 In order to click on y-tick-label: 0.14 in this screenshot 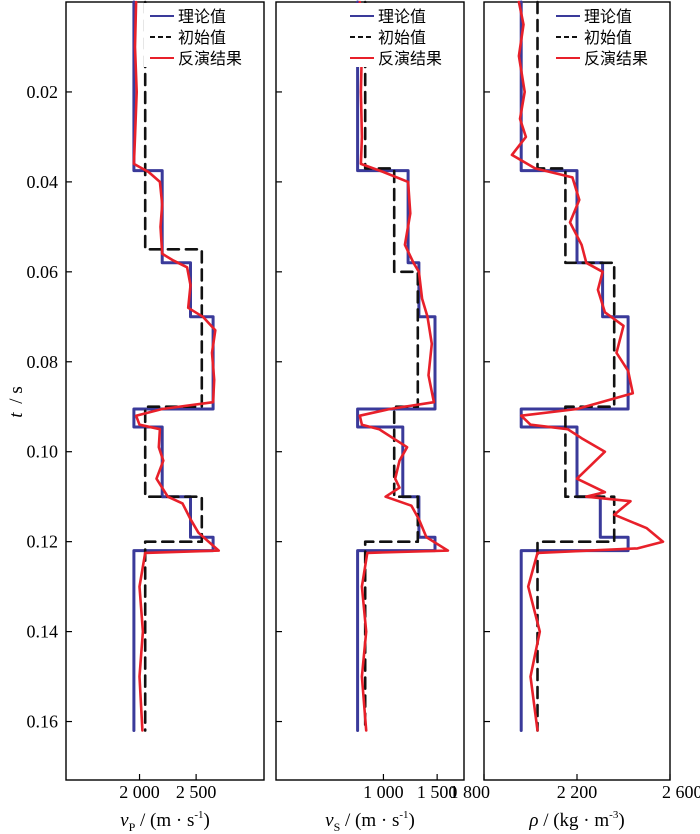, I will do `click(43, 632)`.